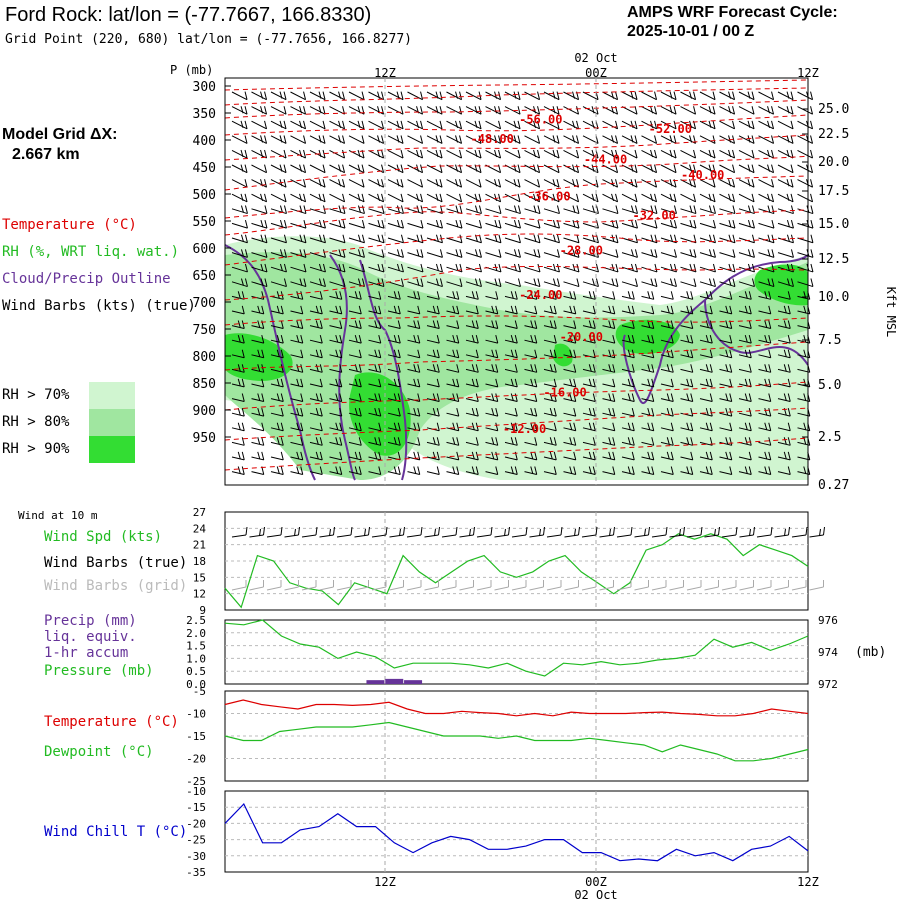  I want to click on temp-tick: -20, so click(196, 759).